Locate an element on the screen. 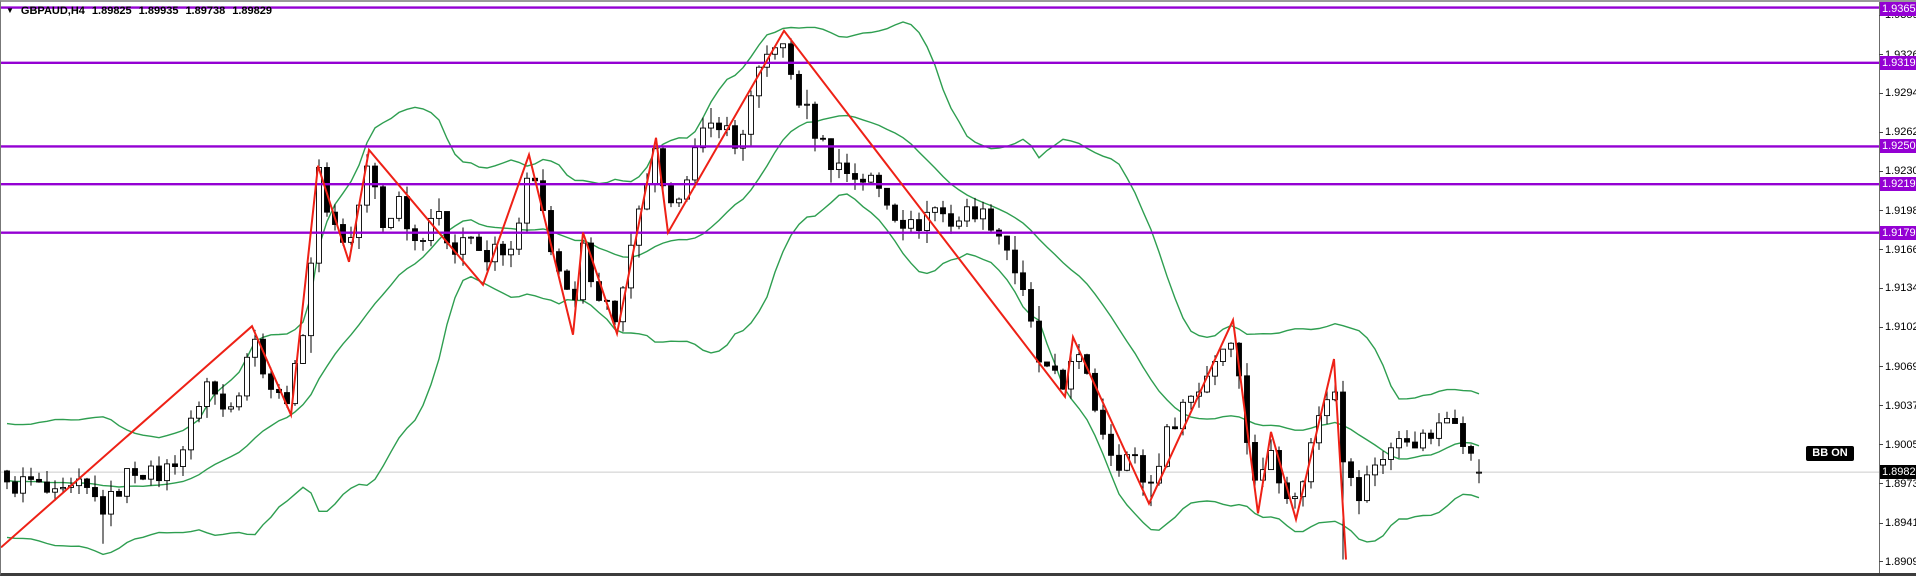  ohlc-high-value: 1.89935 is located at coordinates (158, 11).